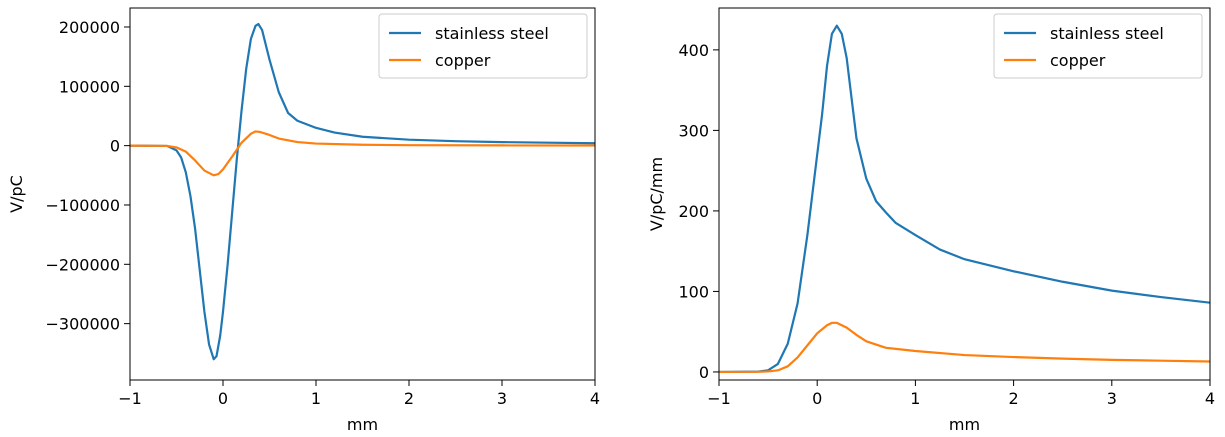 This screenshot has height=437, width=1225. What do you see at coordinates (693, 211) in the screenshot?
I see `right-y-tick-label: 200` at bounding box center [693, 211].